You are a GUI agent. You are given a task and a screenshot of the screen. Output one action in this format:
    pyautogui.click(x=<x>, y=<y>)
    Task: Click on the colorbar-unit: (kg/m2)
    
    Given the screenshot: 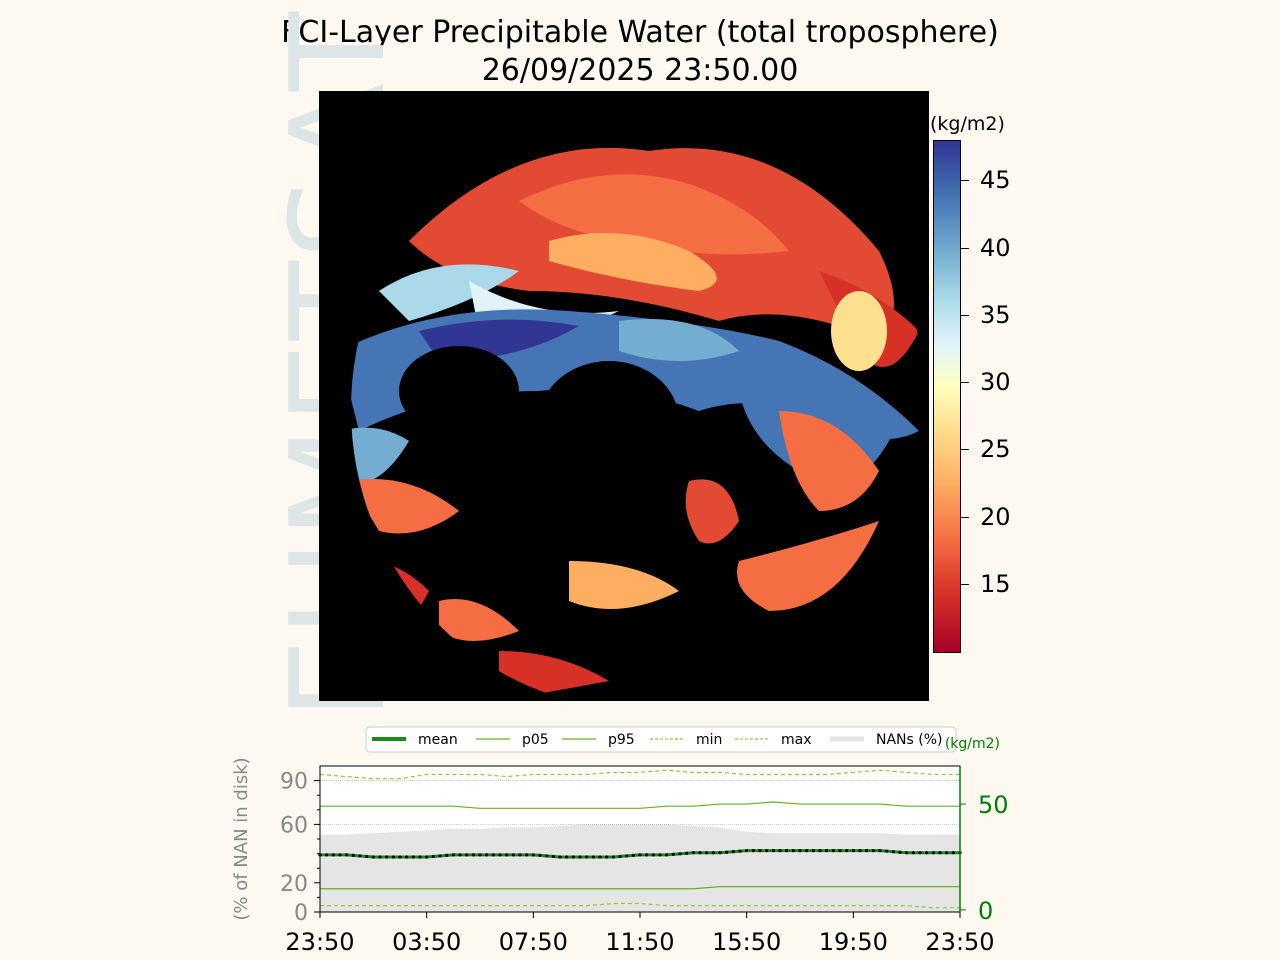 What is the action you would take?
    pyautogui.click(x=967, y=124)
    